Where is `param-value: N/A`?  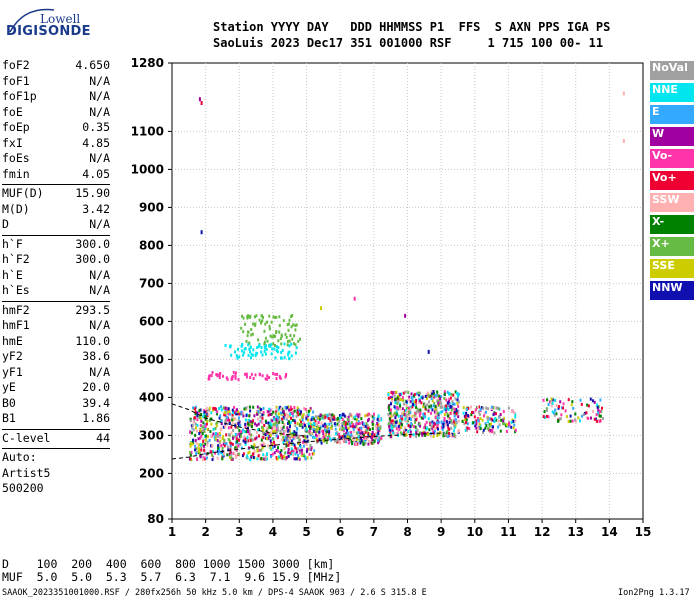
param-value: N/A is located at coordinates (99, 290).